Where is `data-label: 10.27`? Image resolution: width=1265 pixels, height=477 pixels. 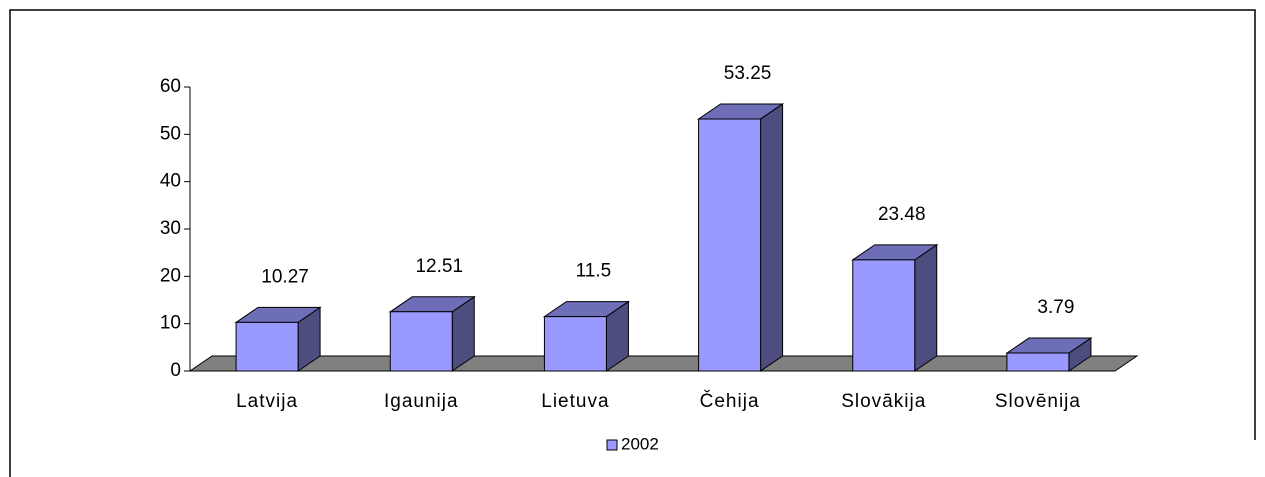
data-label: 10.27 is located at coordinates (285, 276).